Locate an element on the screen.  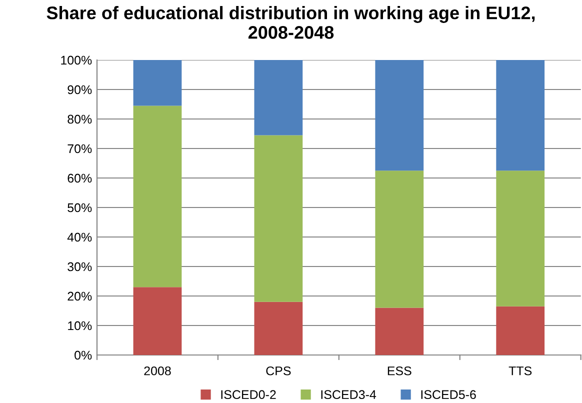
y-tick-label: 50% is located at coordinates (80, 207).